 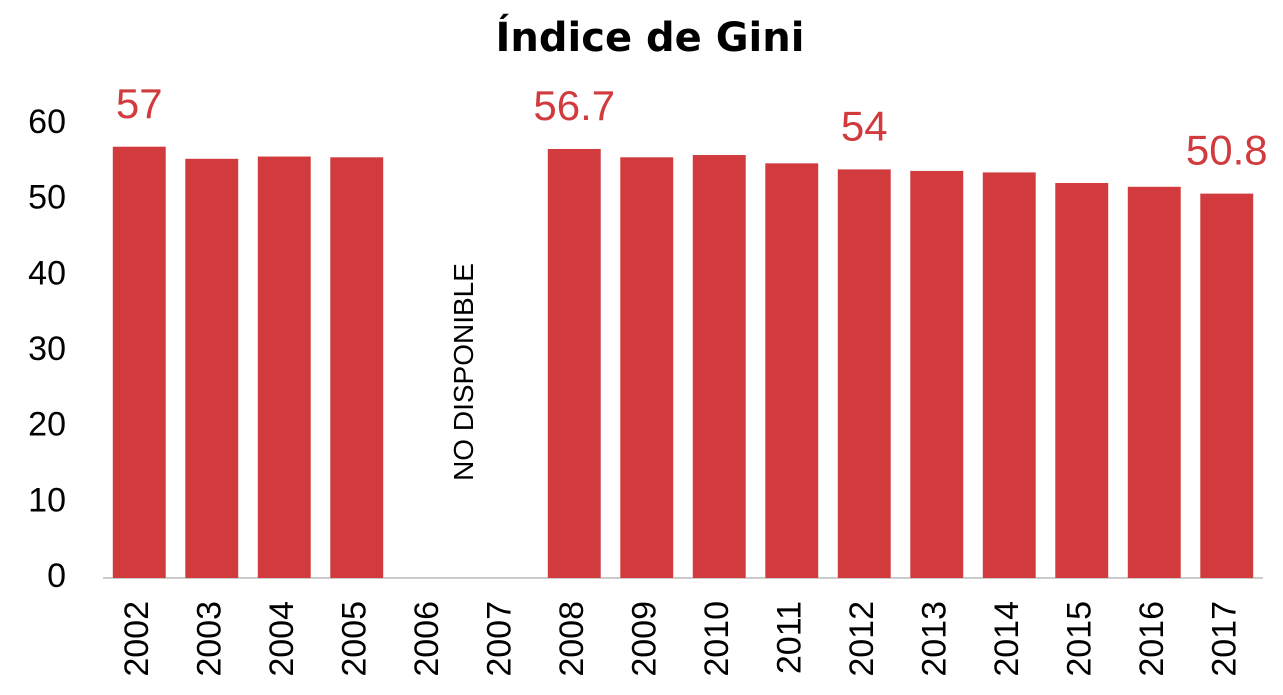 I want to click on y-tick-label: 10, so click(x=47, y=500).